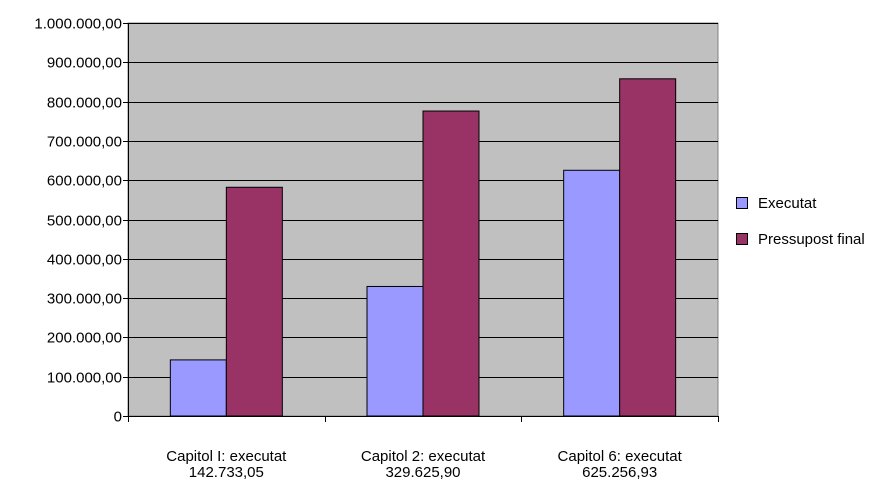 The width and height of the screenshot is (878, 483). I want to click on legend: Executat Pressupost final, so click(800, 230).